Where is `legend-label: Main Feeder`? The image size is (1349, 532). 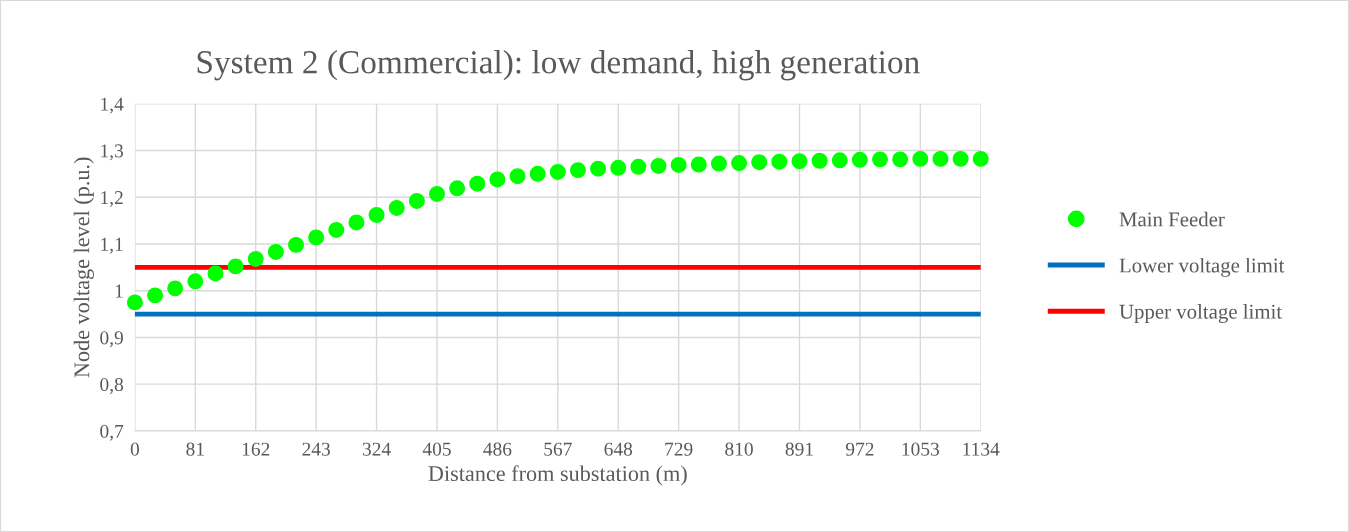
legend-label: Main Feeder is located at coordinates (1172, 219).